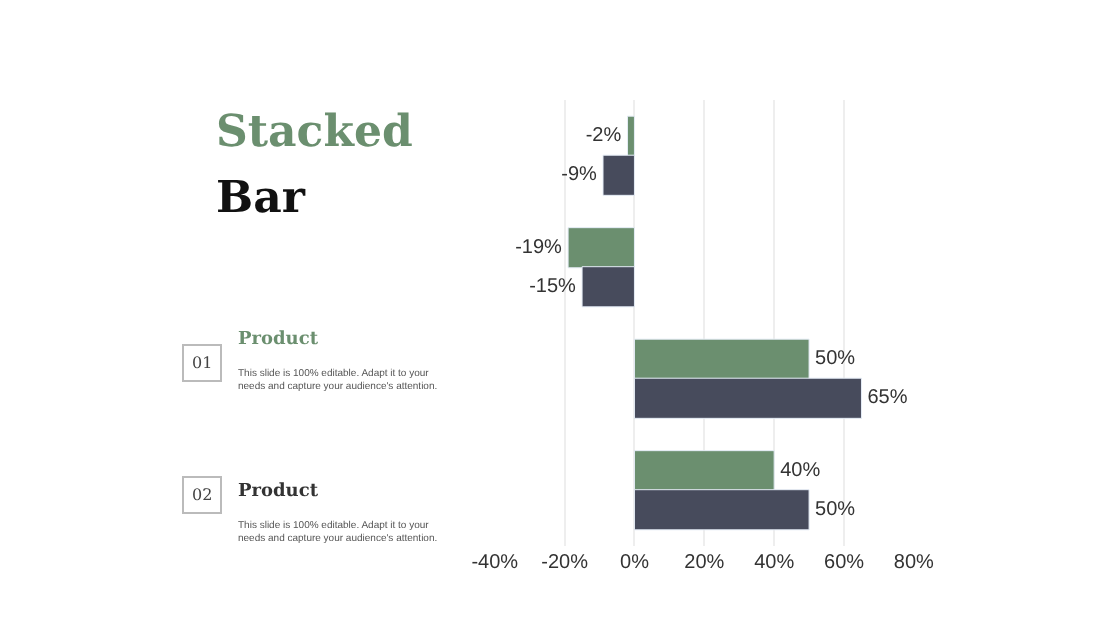  Describe the element at coordinates (202, 363) in the screenshot. I see `text: 01` at that location.